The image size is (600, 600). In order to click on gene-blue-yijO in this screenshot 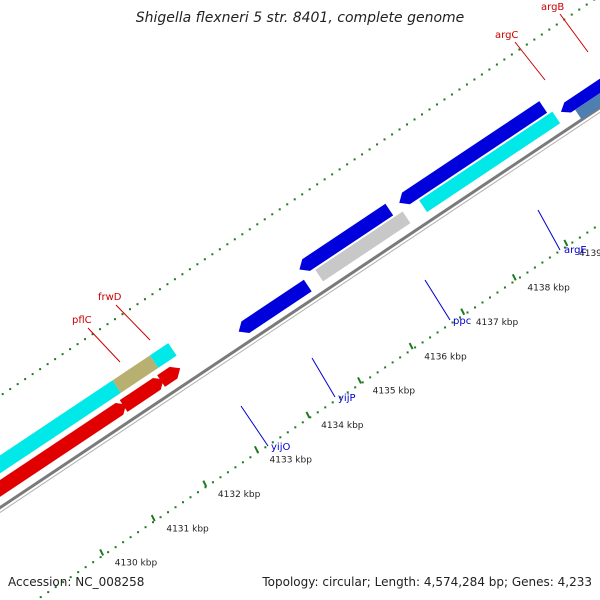, I will do `click(275, 306)`.